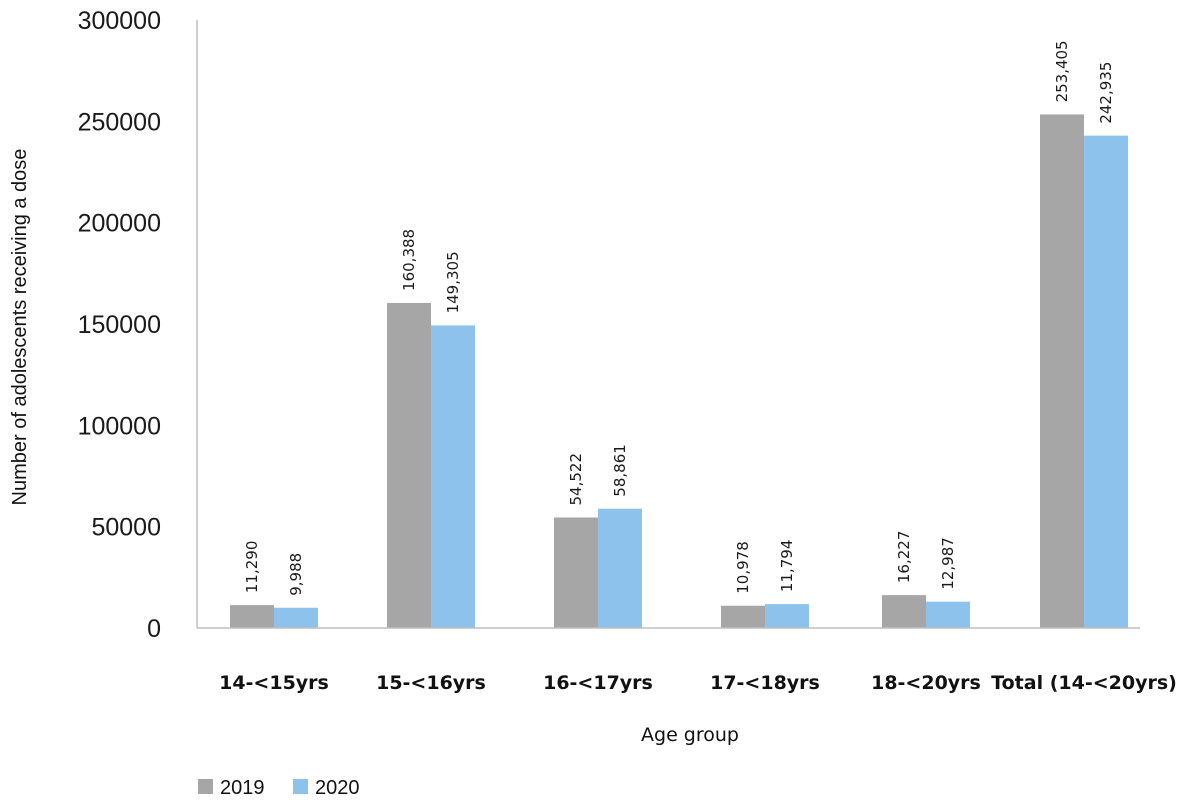 The height and width of the screenshot is (803, 1195). What do you see at coordinates (926, 683) in the screenshot?
I see `x-tick-label: 18-<20yrs` at bounding box center [926, 683].